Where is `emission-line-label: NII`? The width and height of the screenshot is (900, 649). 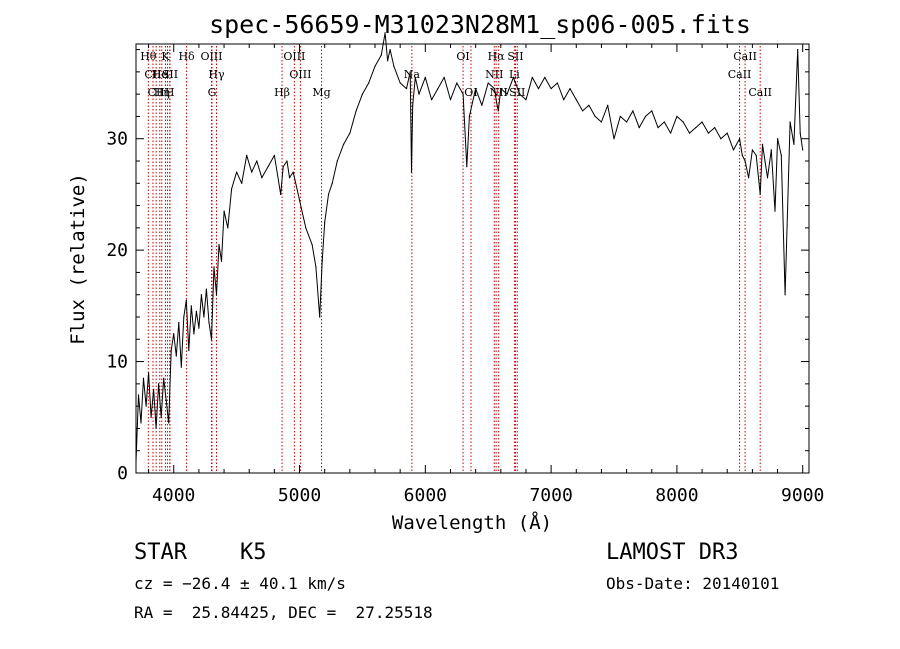 emission-line-label: NII is located at coordinates (494, 74).